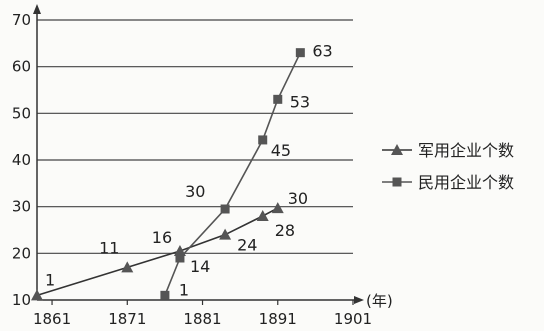  I want to click on y-axis-arrow, so click(37, 9).